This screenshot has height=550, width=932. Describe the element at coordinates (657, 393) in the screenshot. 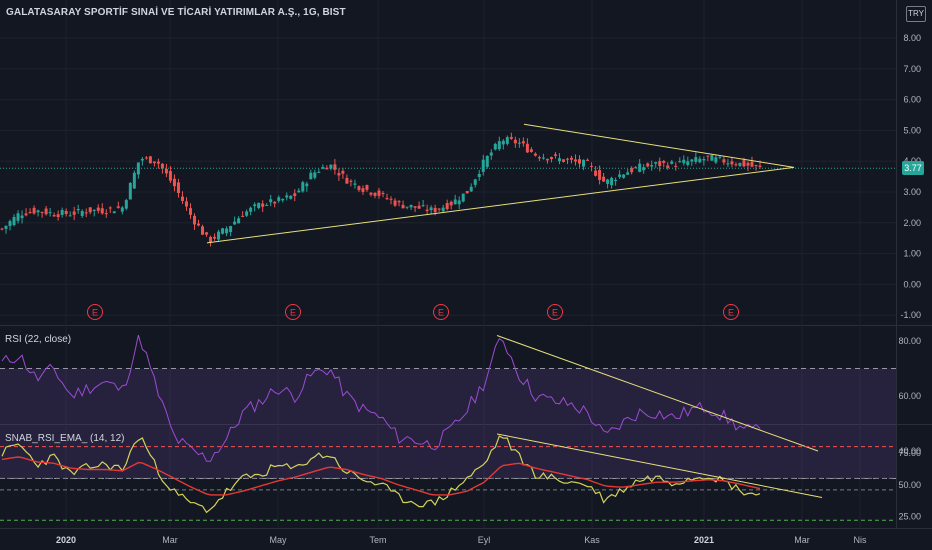

I see `rsi-trendline` at that location.